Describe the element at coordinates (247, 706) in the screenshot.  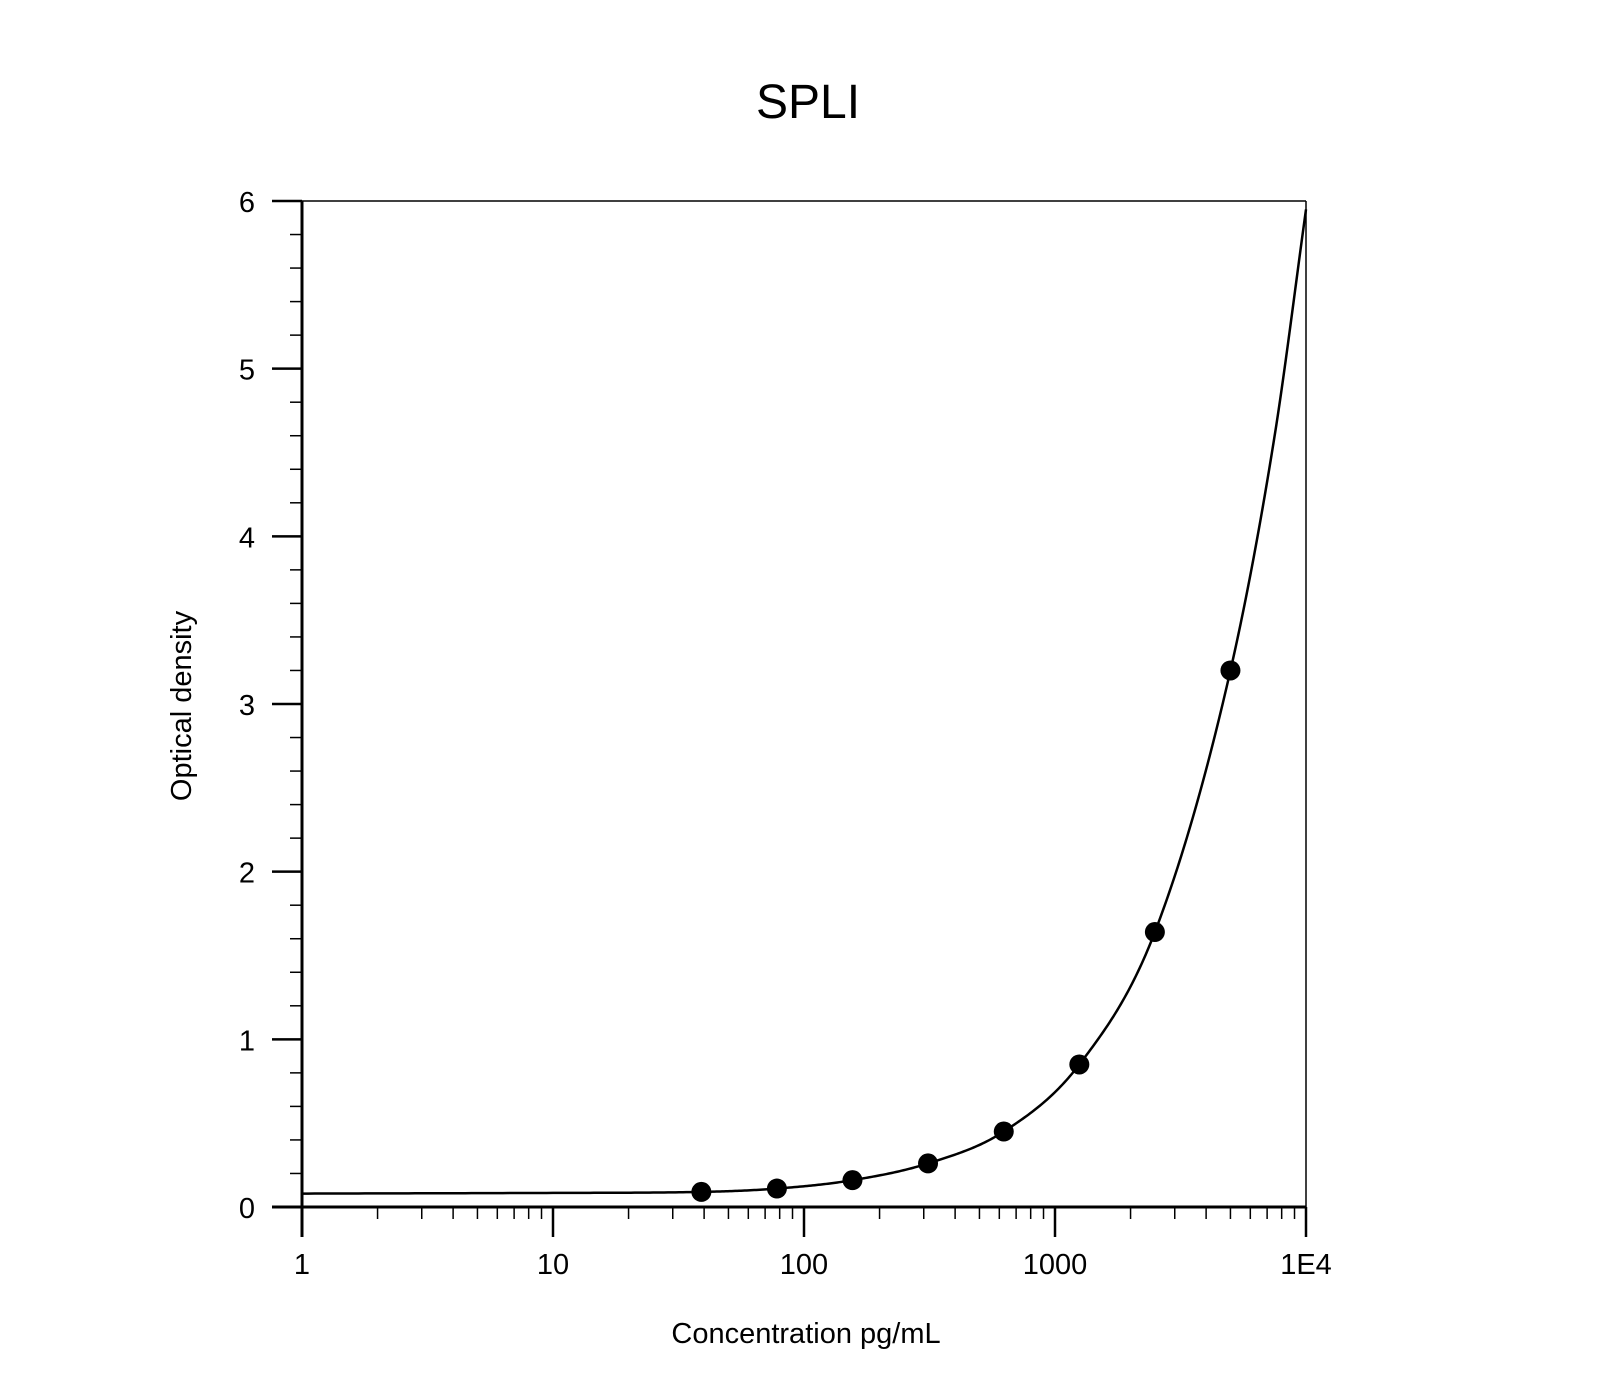
I see `y-tick-label: 3` at that location.